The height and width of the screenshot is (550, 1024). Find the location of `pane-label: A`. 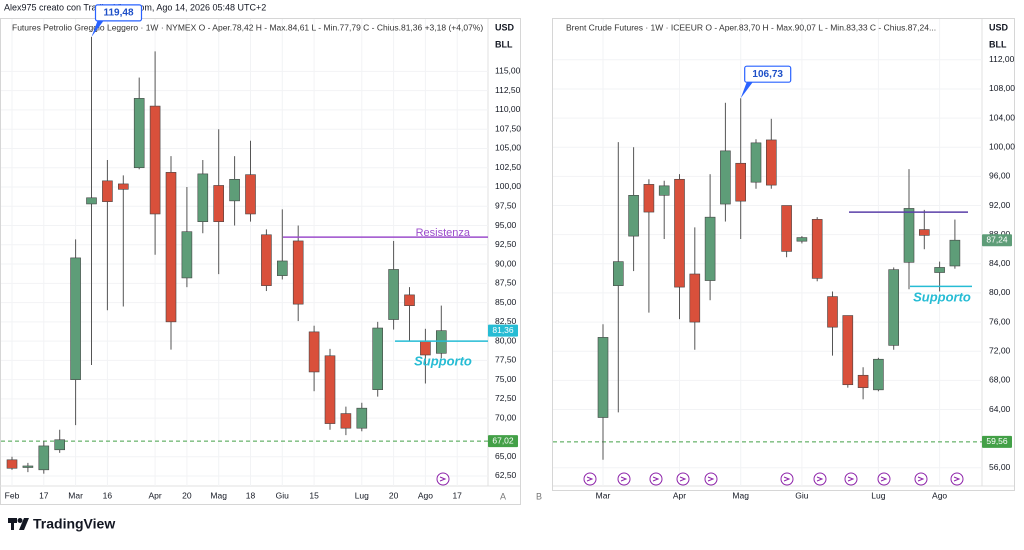

pane-label: A is located at coordinates (503, 496).